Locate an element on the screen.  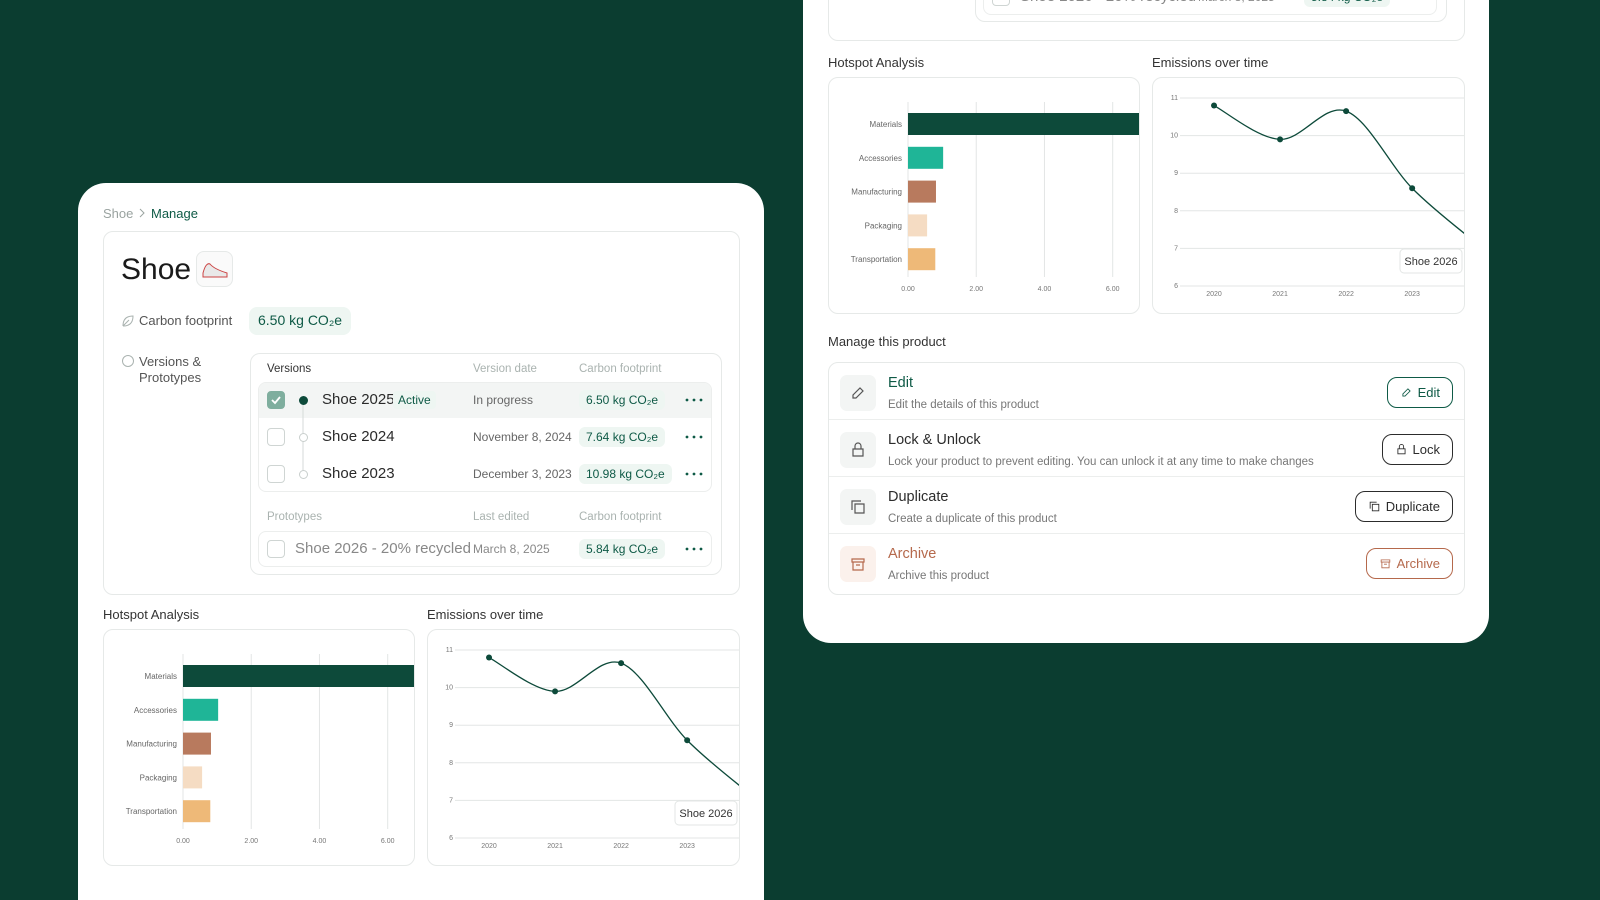
leaf is located at coordinates (128, 321).